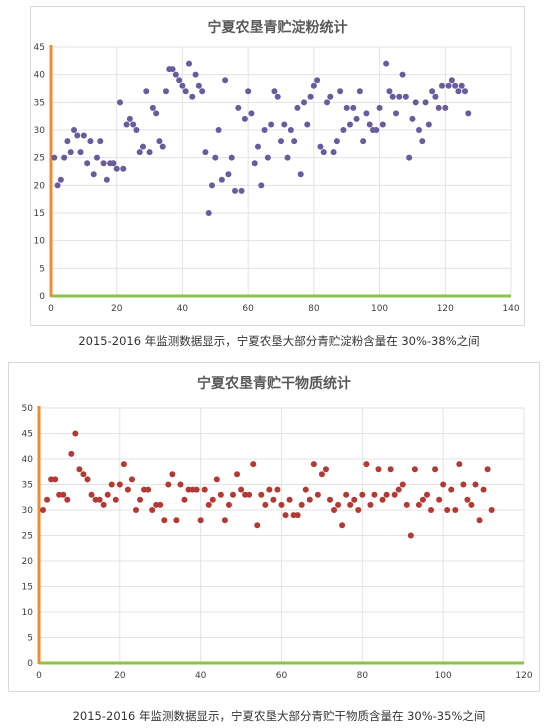 This screenshot has height=728, width=558. I want to click on chart-title: 宁夏农垦青贮干物质统计, so click(274, 384).